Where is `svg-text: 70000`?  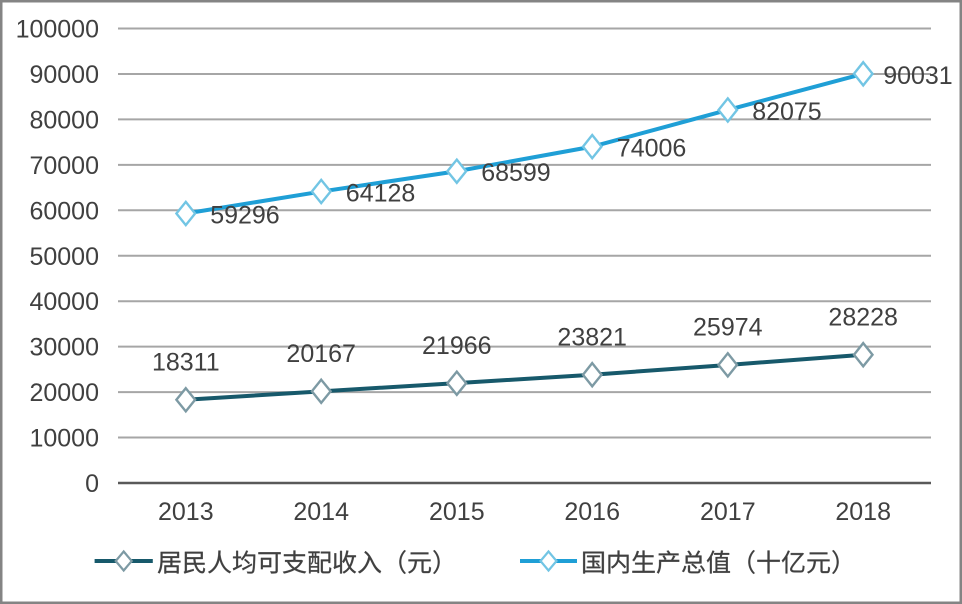
svg-text: 70000 is located at coordinates (64, 166).